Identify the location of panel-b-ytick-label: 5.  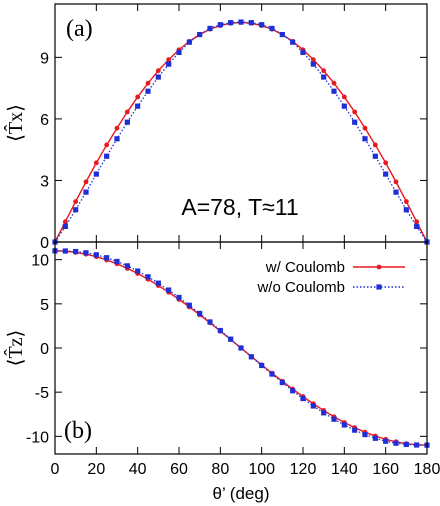
(44, 305).